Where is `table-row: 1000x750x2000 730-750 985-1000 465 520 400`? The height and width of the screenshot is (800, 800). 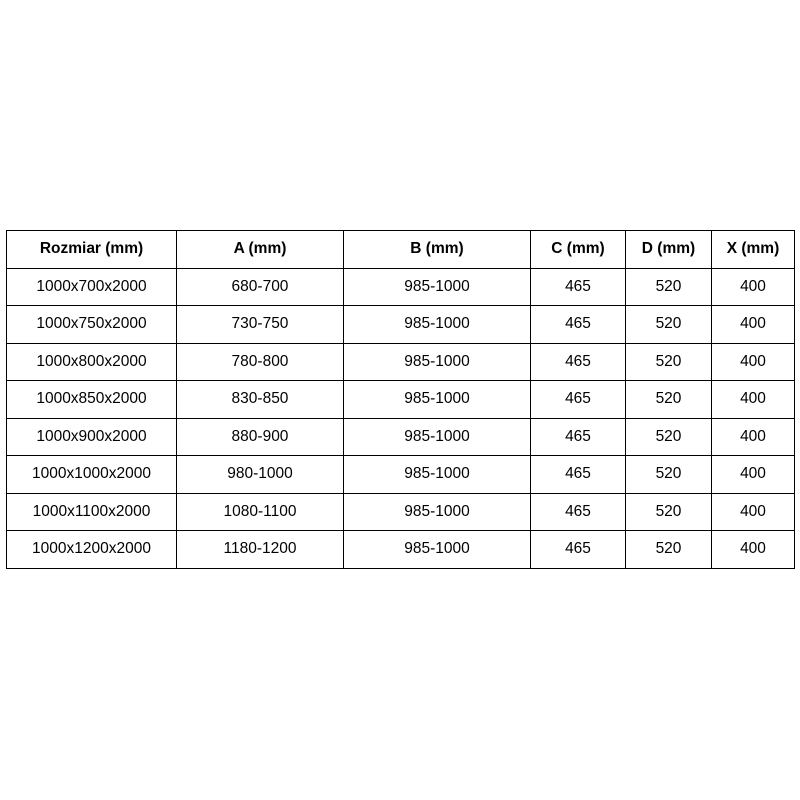 table-row: 1000x750x2000 730-750 985-1000 465 520 400 is located at coordinates (400, 324).